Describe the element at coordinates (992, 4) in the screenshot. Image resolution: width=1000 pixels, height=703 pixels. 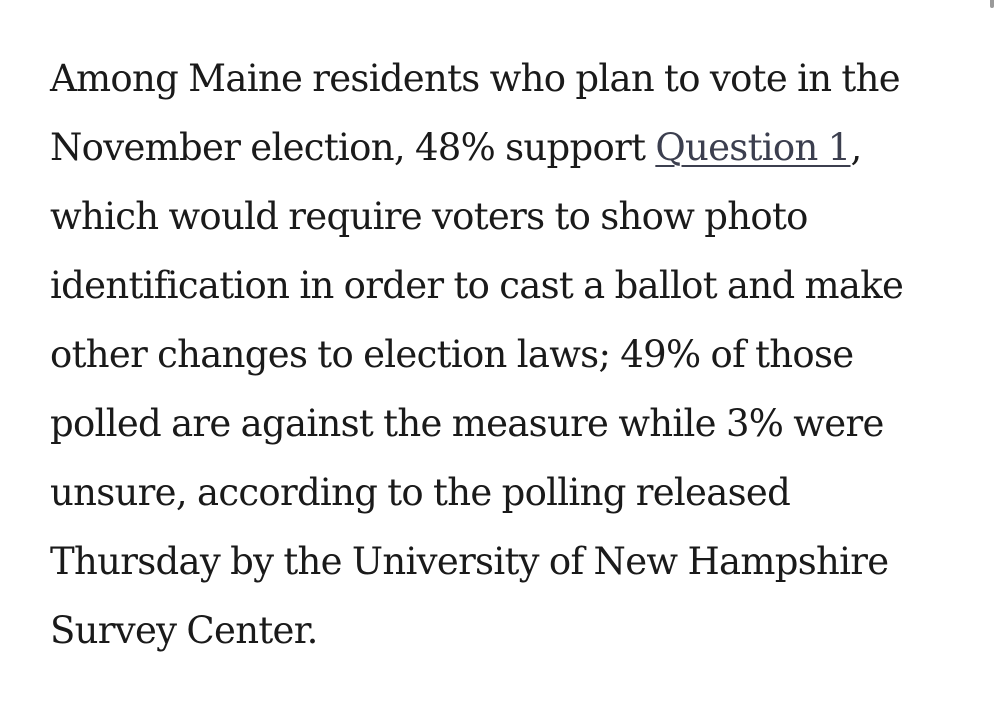
I see `scrollbar` at that location.